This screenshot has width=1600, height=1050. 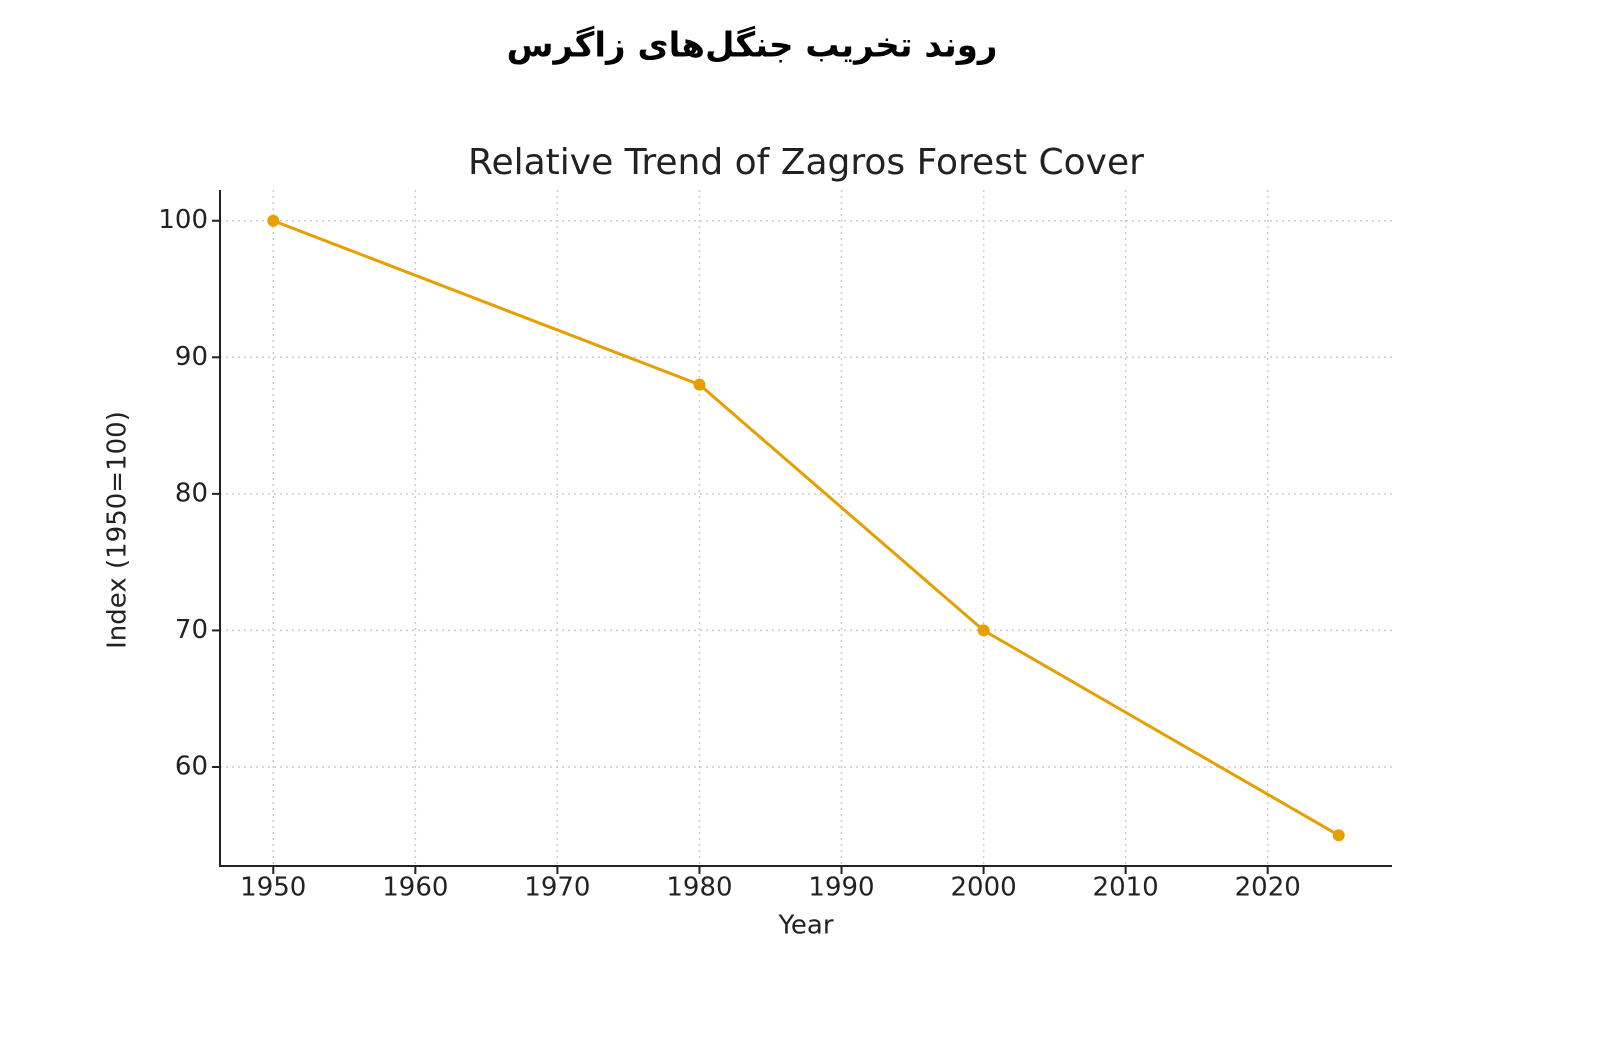 I want to click on y-tick-label: 60, so click(x=191, y=766).